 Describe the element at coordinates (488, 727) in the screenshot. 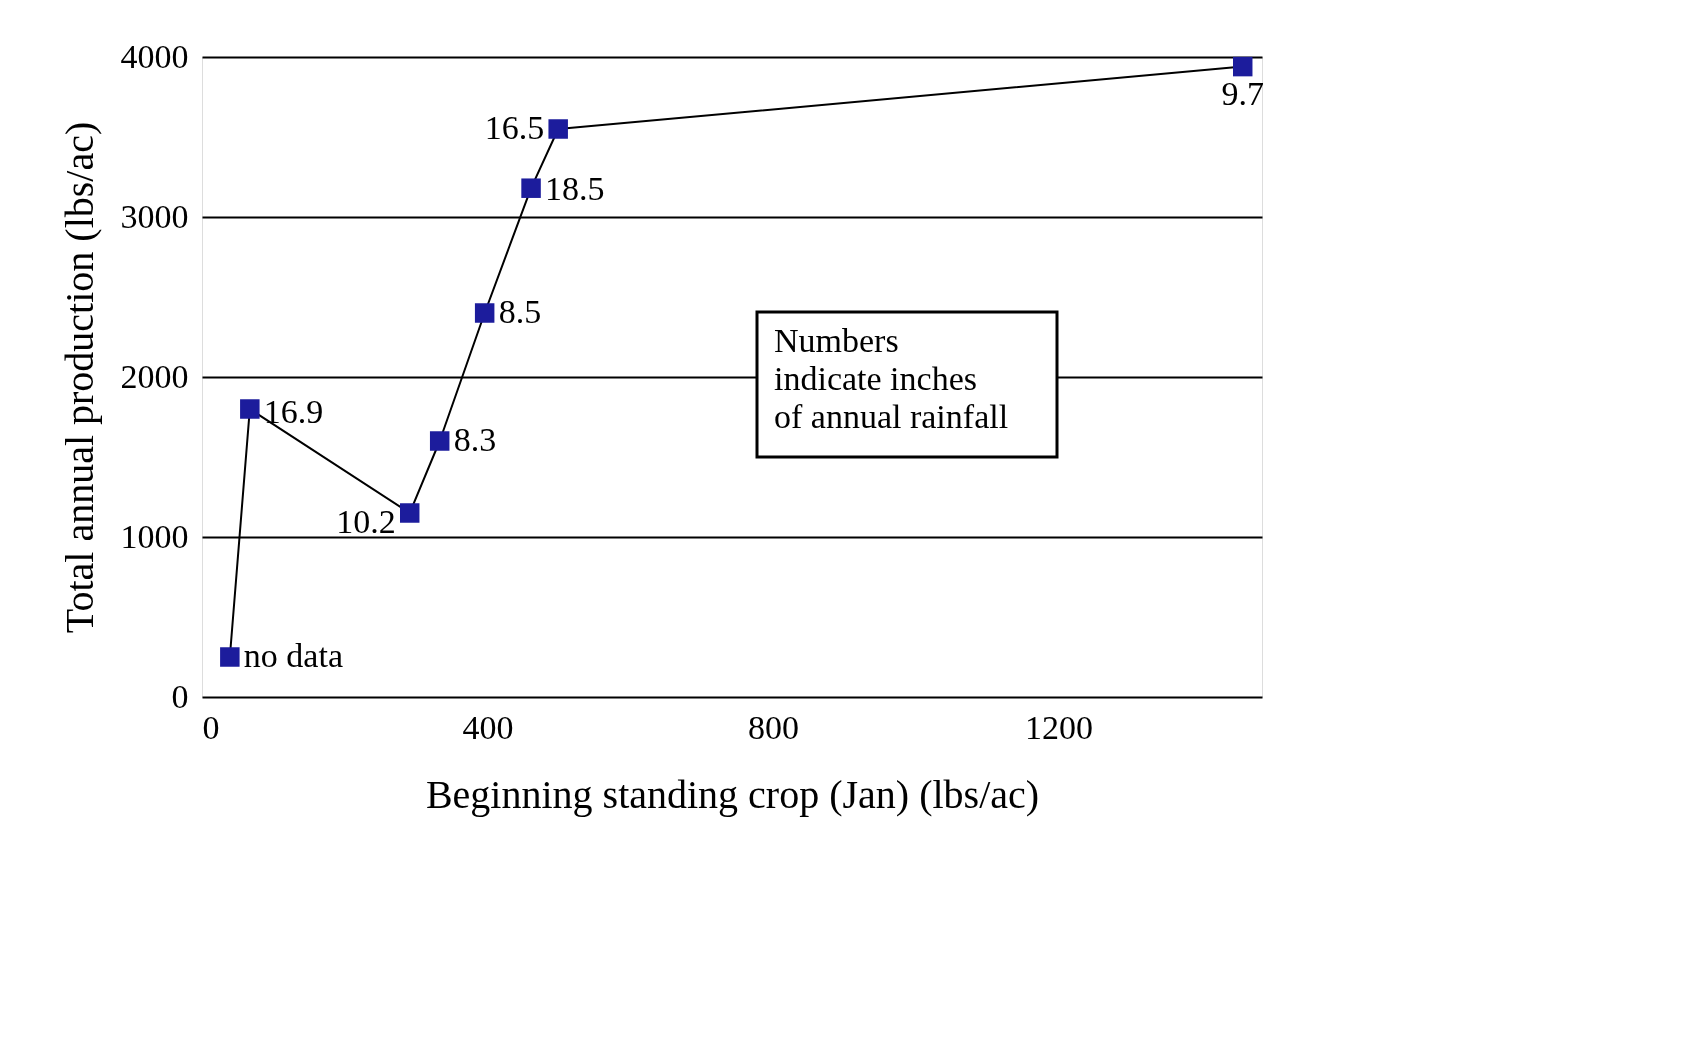

I see `x-tick-label: 400` at that location.